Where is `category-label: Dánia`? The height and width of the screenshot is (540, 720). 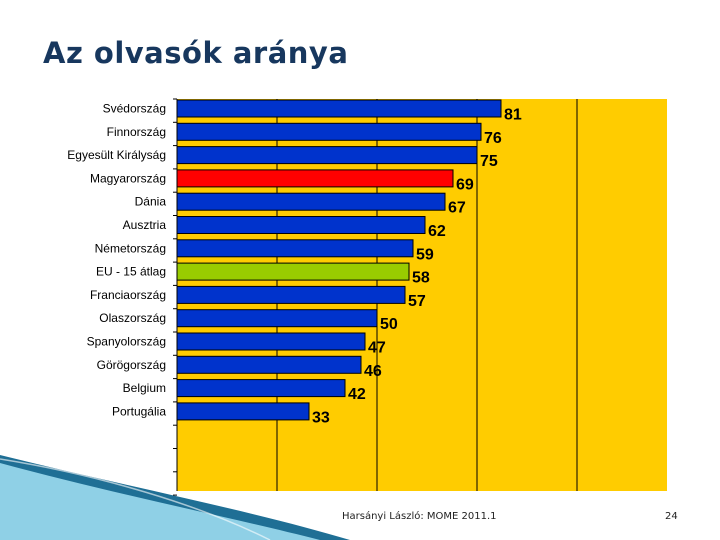
category-label: Dánia is located at coordinates (151, 202).